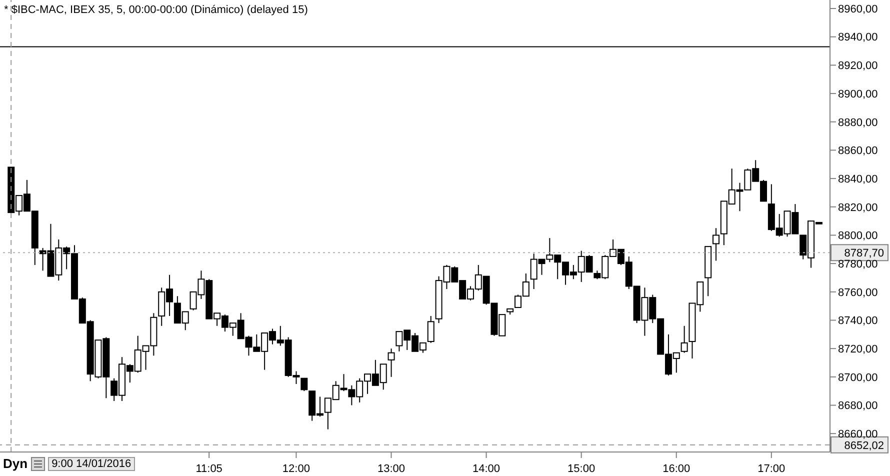  Describe the element at coordinates (858, 151) in the screenshot. I see `y-tick-label: 8860,00` at that location.